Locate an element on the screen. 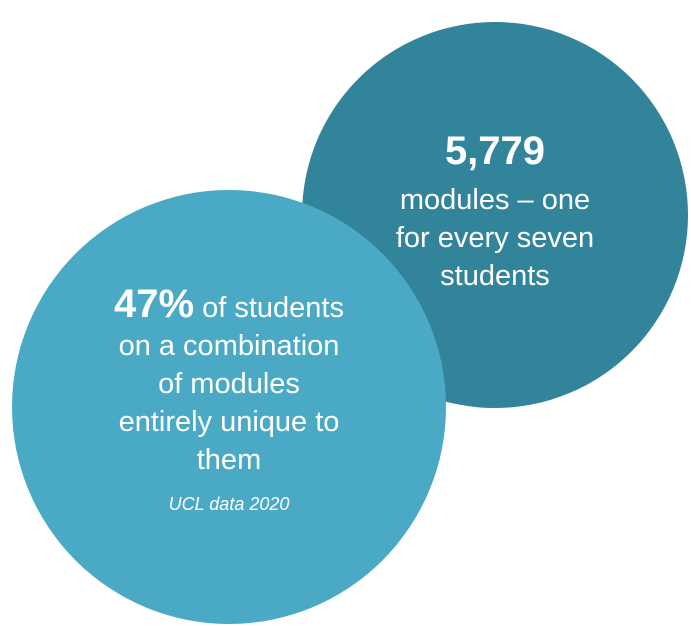 Image resolution: width=691 pixels, height=626 pixels. unique-description-line-5: them is located at coordinates (229, 460).